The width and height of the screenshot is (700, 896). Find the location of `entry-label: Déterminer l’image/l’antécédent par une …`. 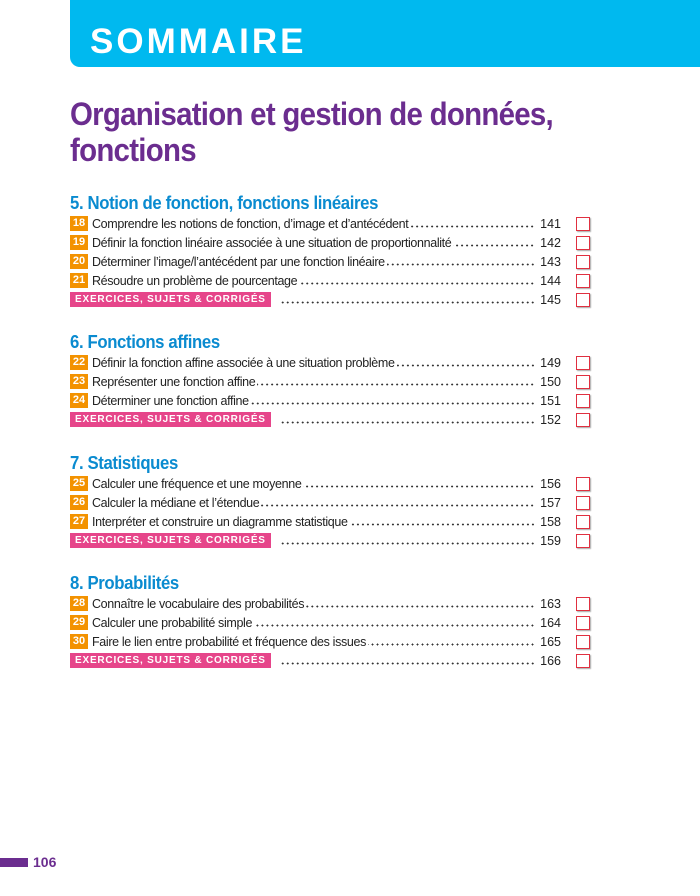

entry-label: Déterminer l’image/l’antécédent par une … is located at coordinates (238, 261).